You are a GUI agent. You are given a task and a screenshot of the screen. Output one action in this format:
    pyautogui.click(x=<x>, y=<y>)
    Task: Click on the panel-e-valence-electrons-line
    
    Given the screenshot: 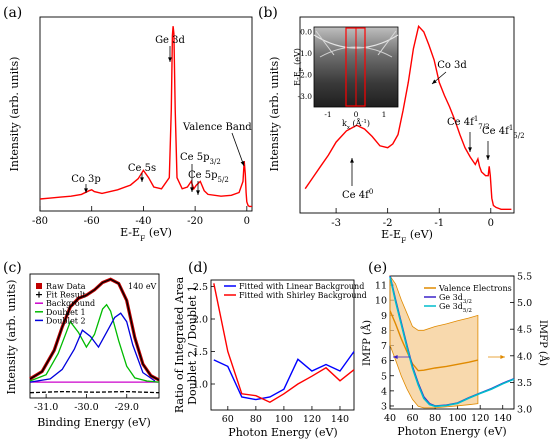 What is the action you would take?
    pyautogui.click(x=434, y=341)
    